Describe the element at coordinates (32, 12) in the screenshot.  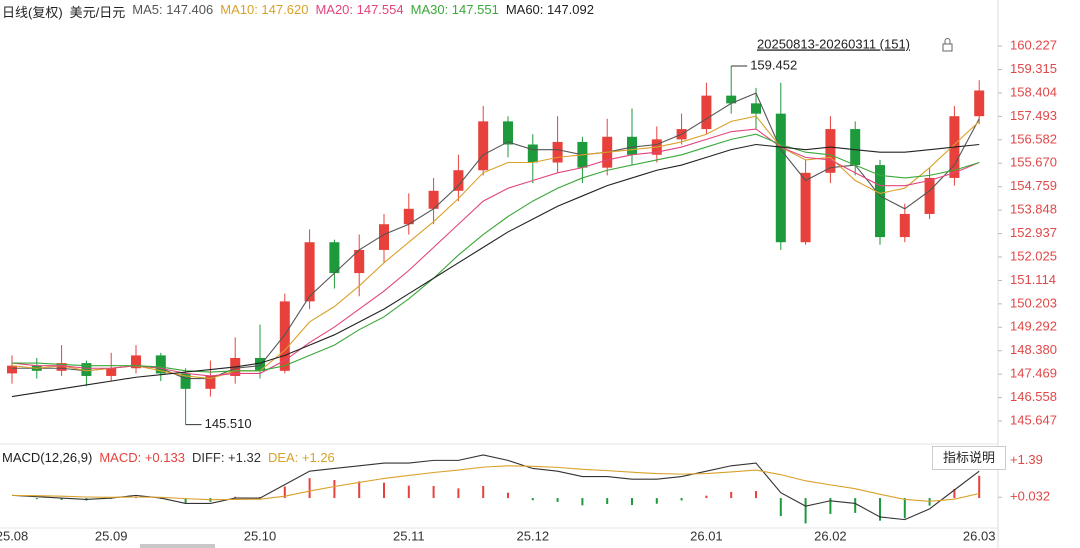
I see `period-label: 日线(复权)` at that location.